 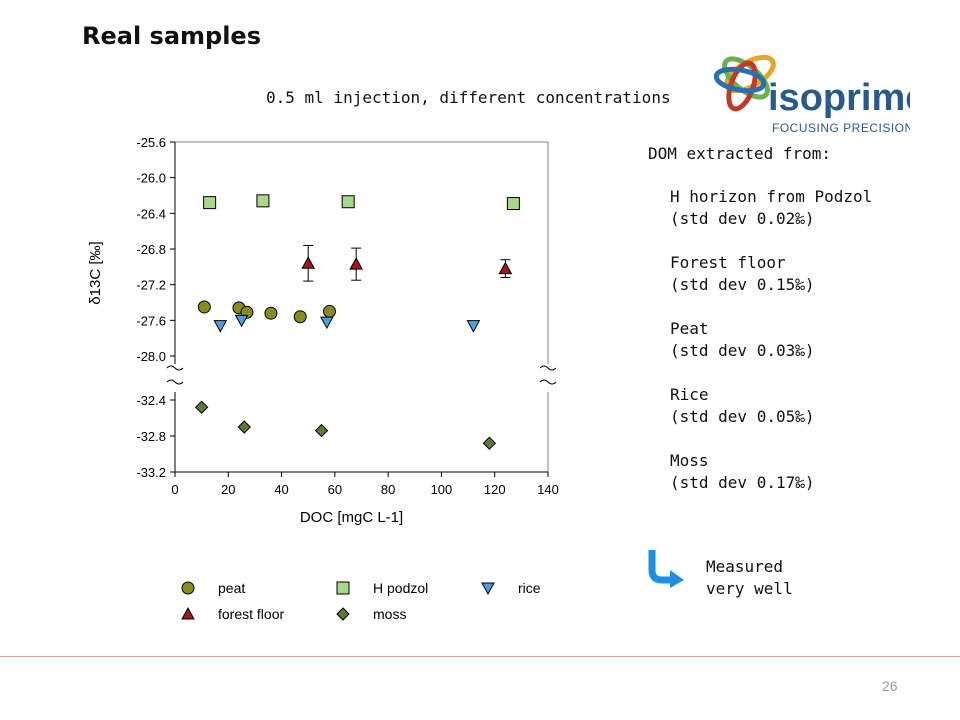 What do you see at coordinates (151, 320) in the screenshot?
I see `y-tick-label: -27.6` at bounding box center [151, 320].